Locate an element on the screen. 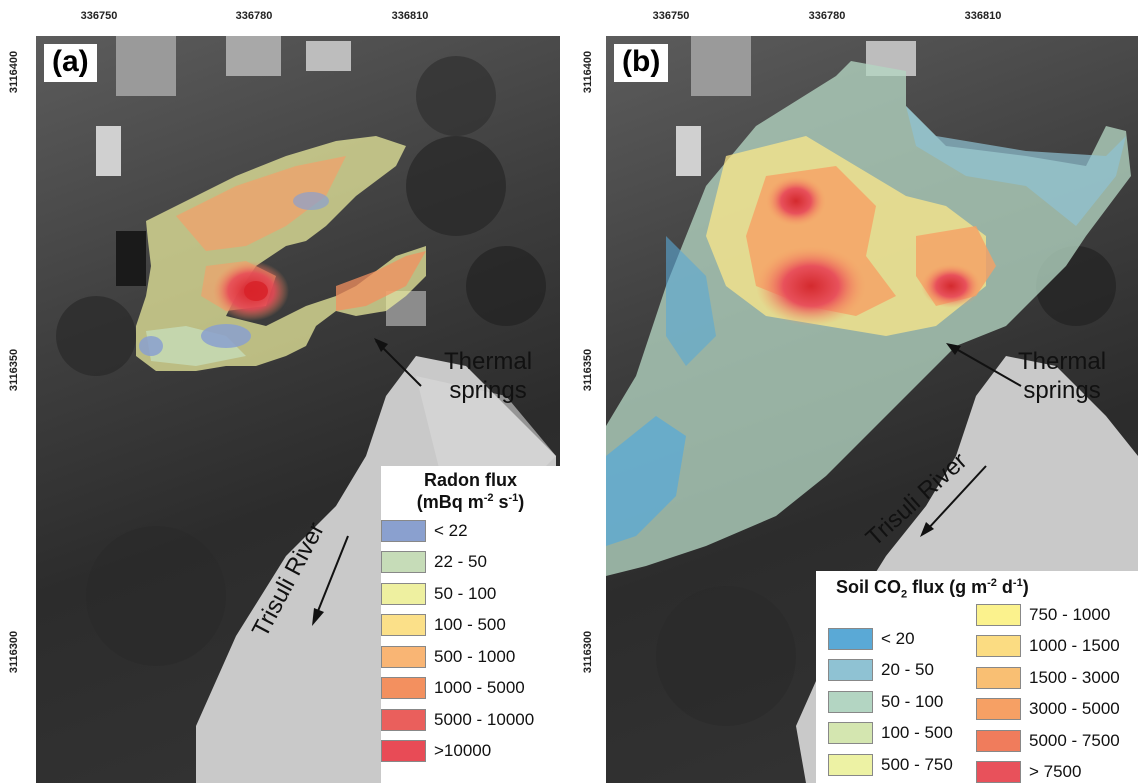 The height and width of the screenshot is (783, 1138). legend-title-co2: Soil CO2 flux (g m-2 d-1) is located at coordinates (932, 589).